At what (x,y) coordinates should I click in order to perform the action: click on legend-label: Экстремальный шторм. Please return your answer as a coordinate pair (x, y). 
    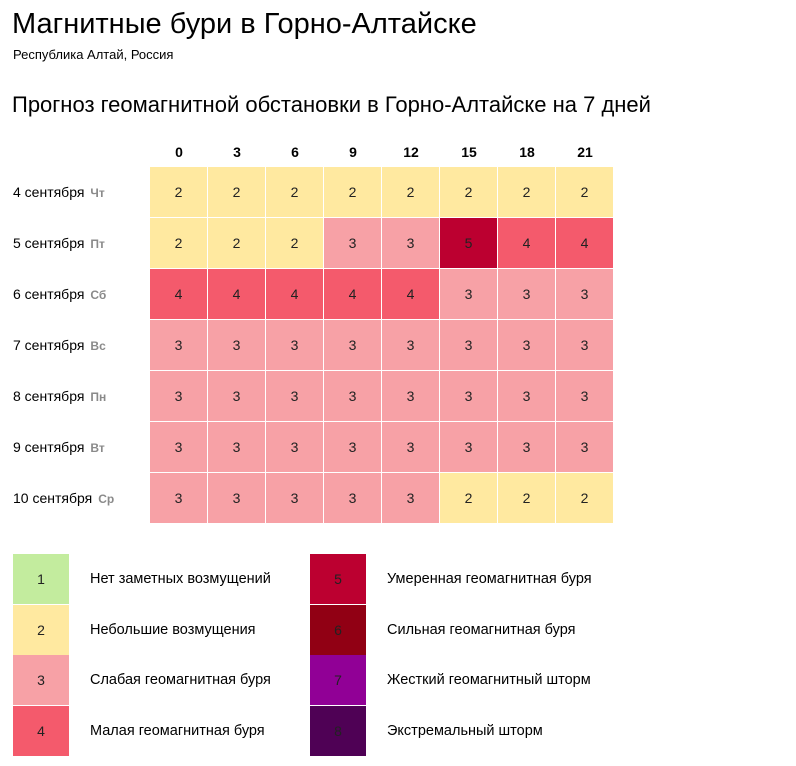
    Looking at the image, I should click on (465, 730).